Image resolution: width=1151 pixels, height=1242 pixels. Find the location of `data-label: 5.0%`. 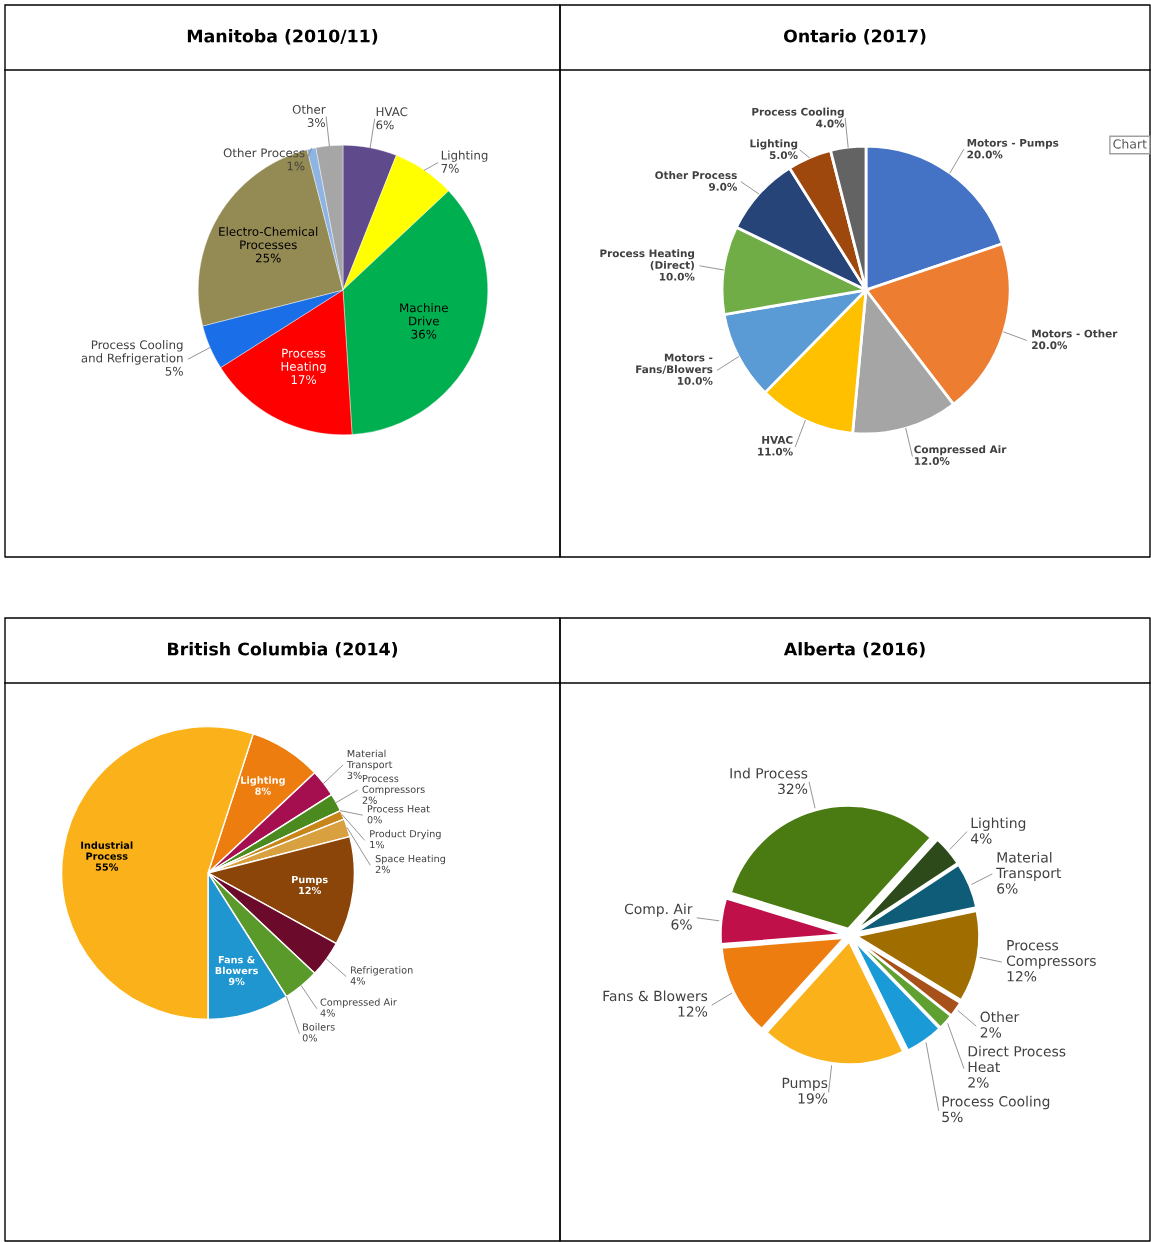

data-label: 5.0% is located at coordinates (783, 155).